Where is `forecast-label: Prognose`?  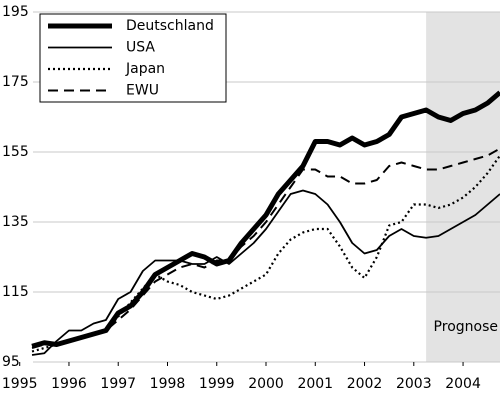
forecast-label: Prognose is located at coordinates (466, 327).